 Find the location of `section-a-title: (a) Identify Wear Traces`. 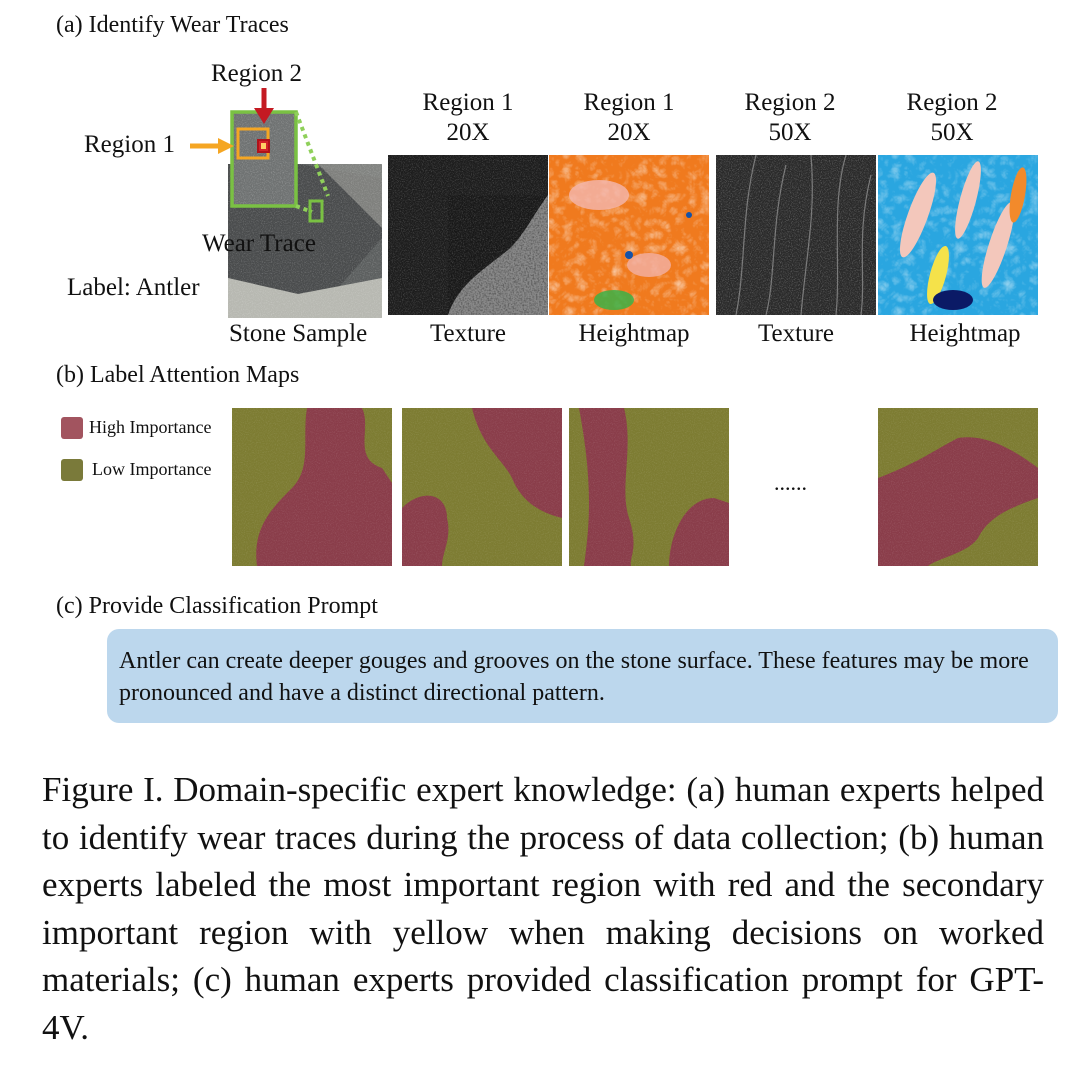

section-a-title: (a) Identify Wear Traces is located at coordinates (172, 25).